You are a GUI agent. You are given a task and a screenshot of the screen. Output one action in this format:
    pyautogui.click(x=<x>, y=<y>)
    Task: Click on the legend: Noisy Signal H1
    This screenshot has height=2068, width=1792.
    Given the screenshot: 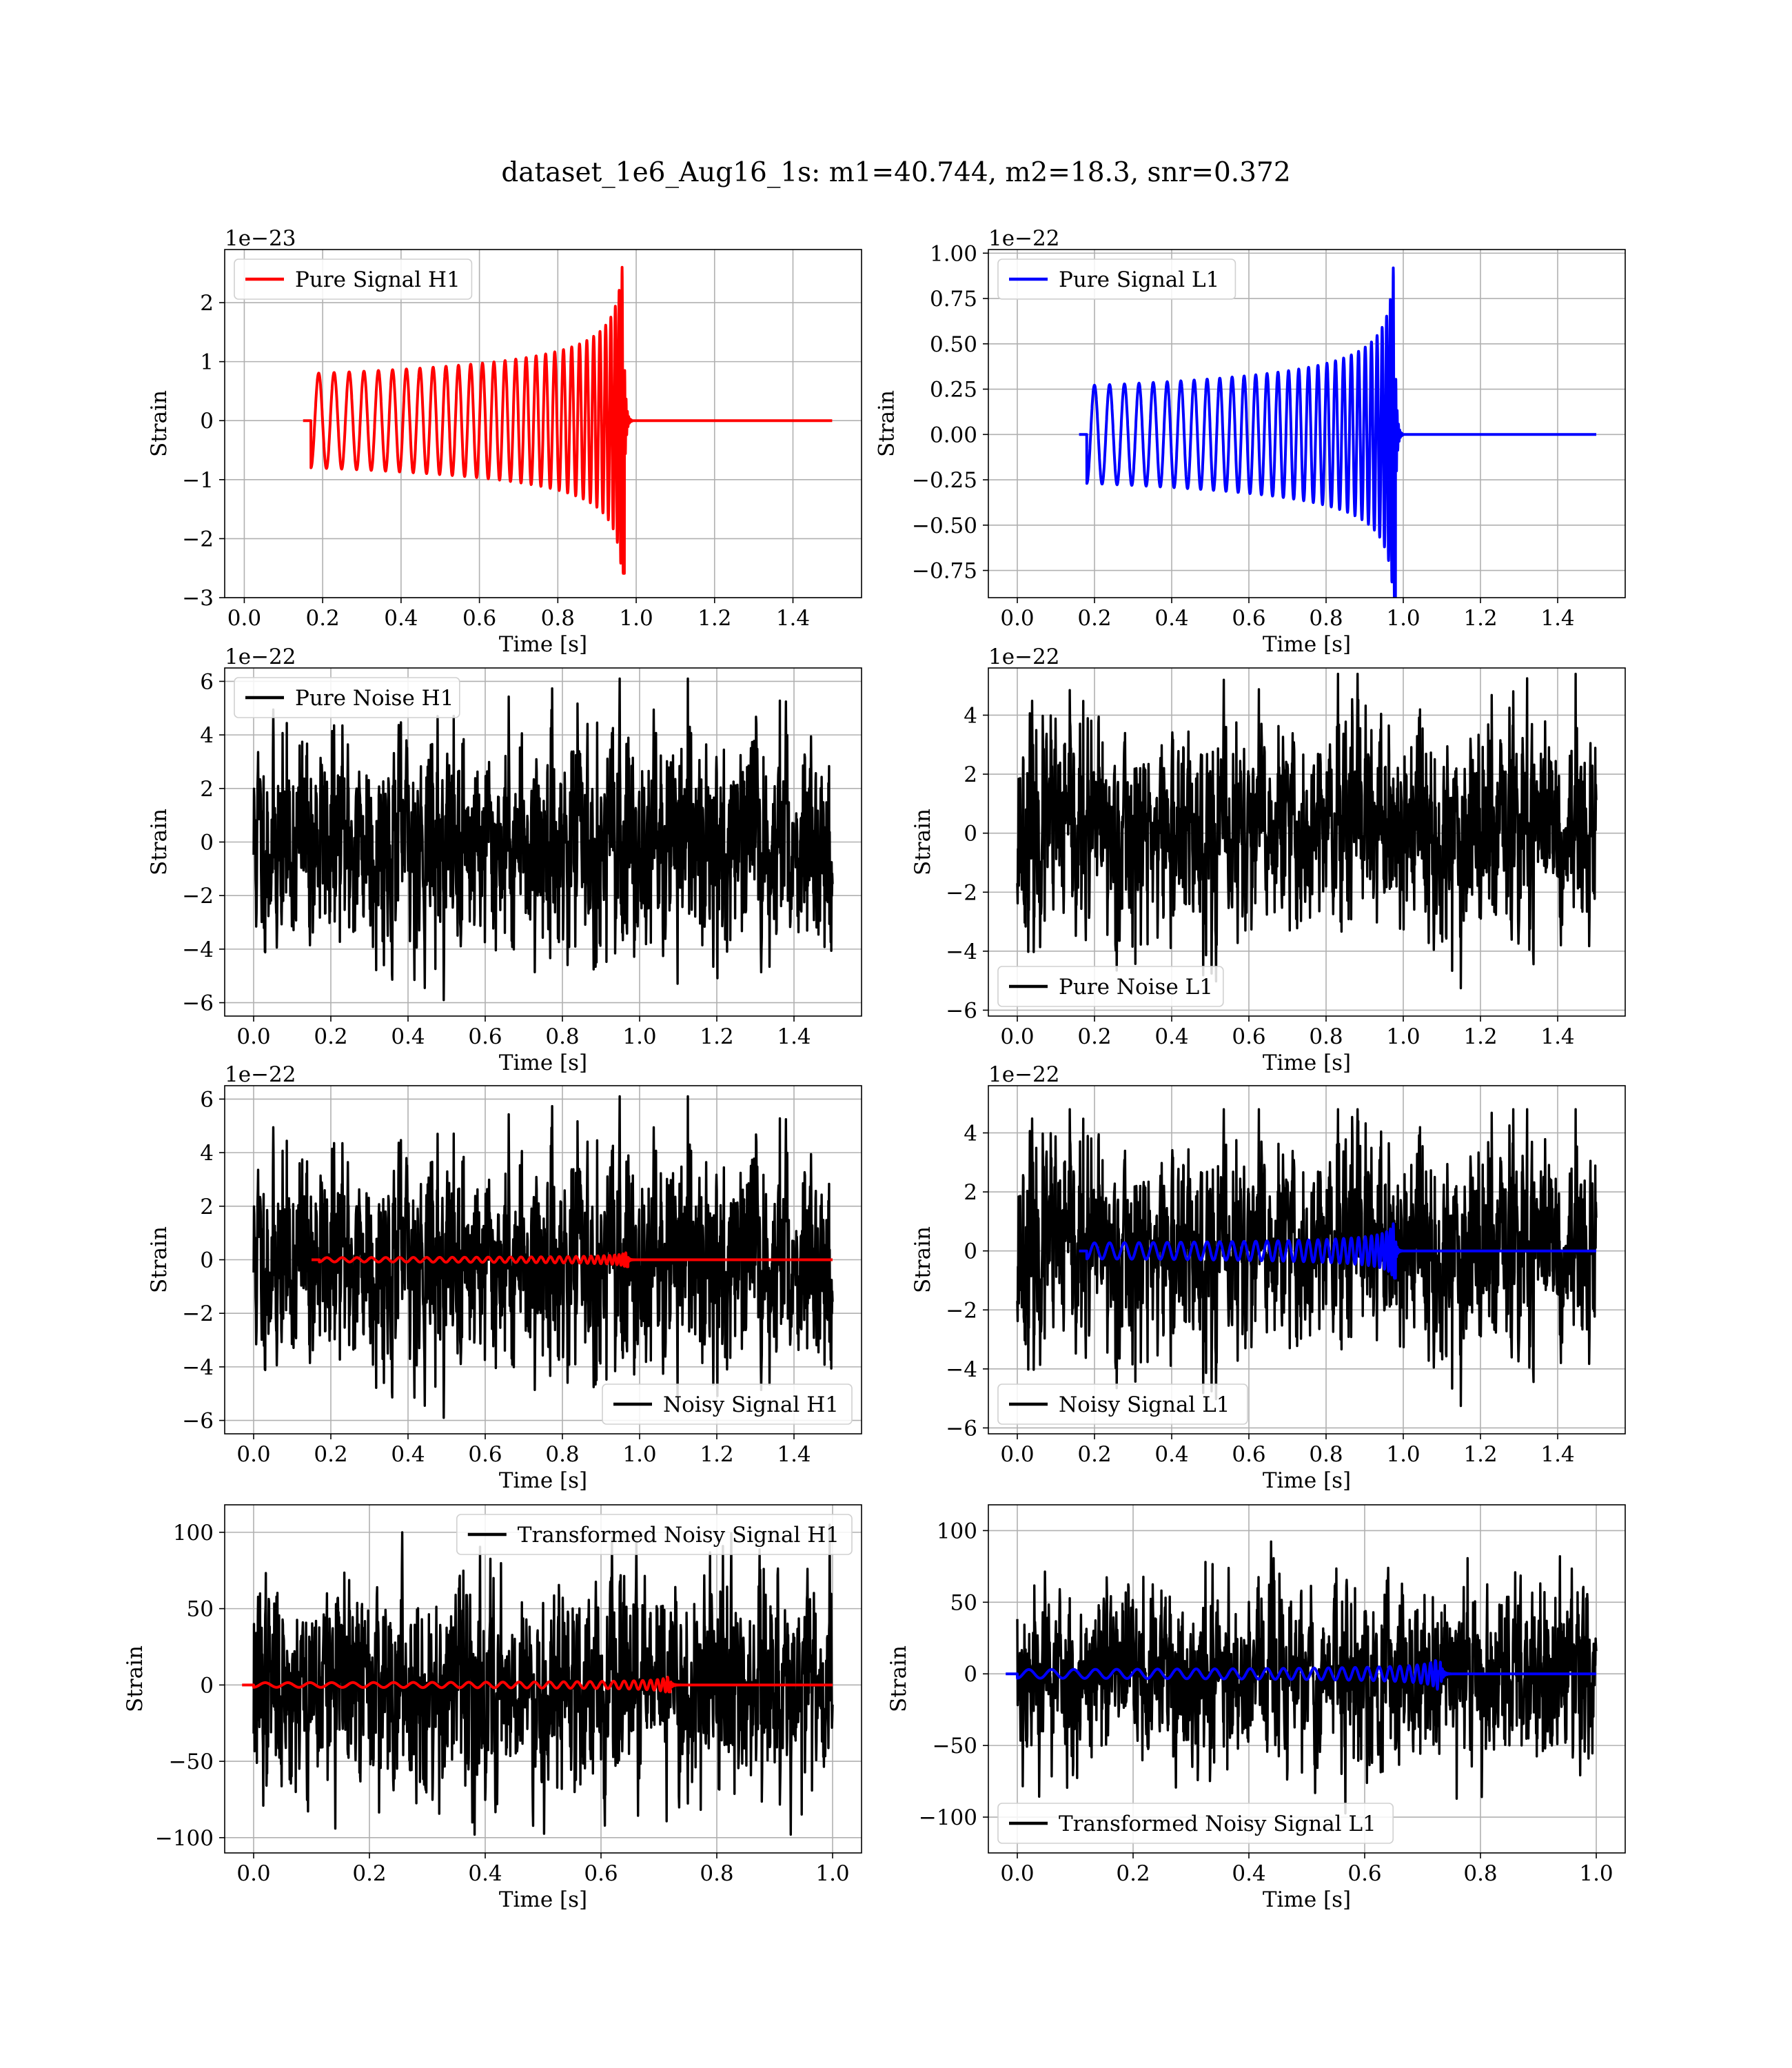 What is the action you would take?
    pyautogui.click(x=727, y=1404)
    